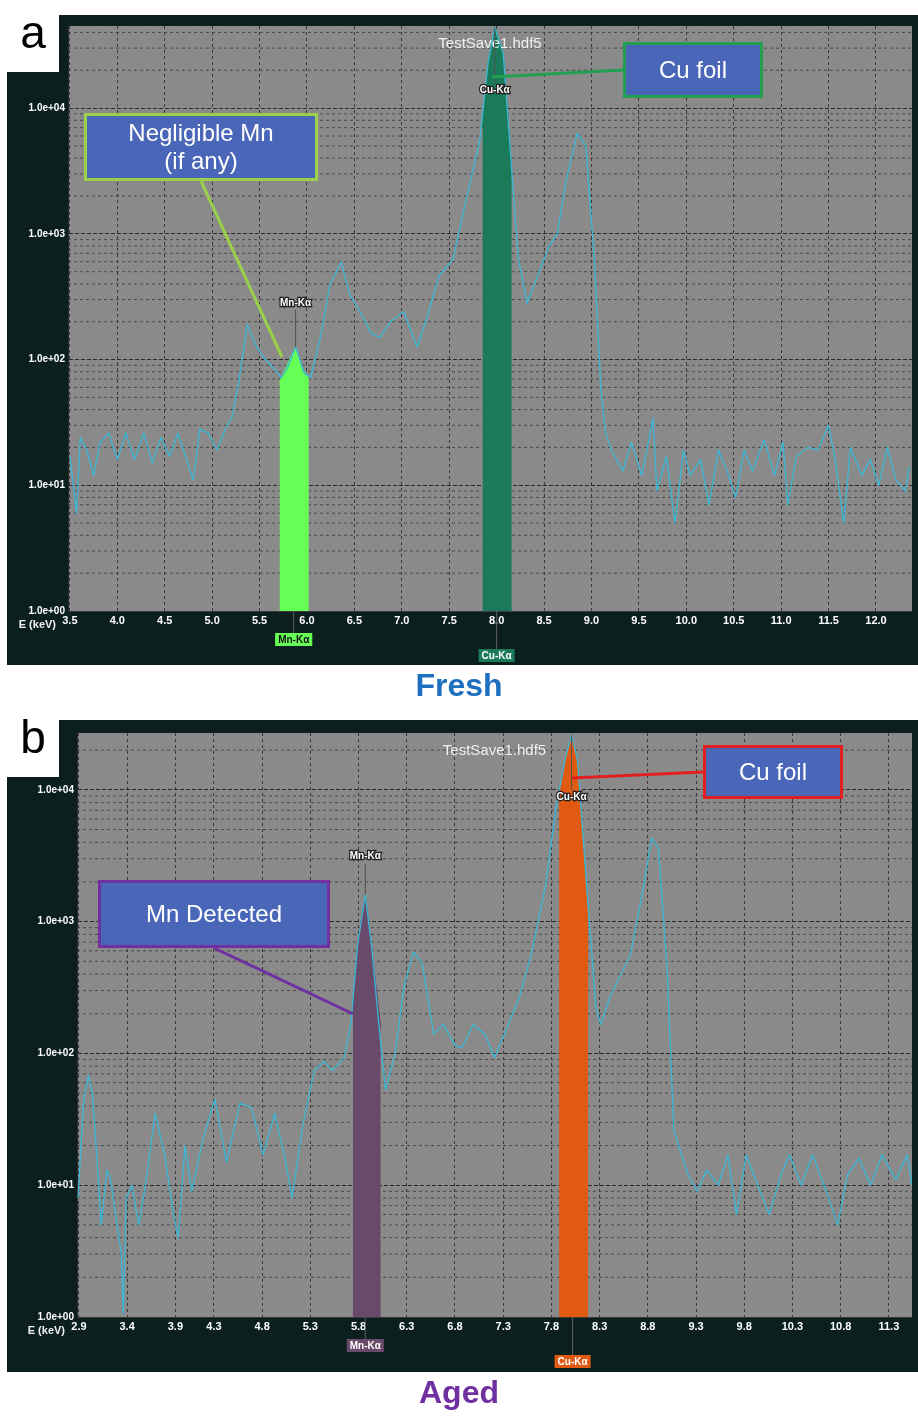  What do you see at coordinates (496, 619) in the screenshot?
I see `x-tick-label: 8.0` at bounding box center [496, 619].